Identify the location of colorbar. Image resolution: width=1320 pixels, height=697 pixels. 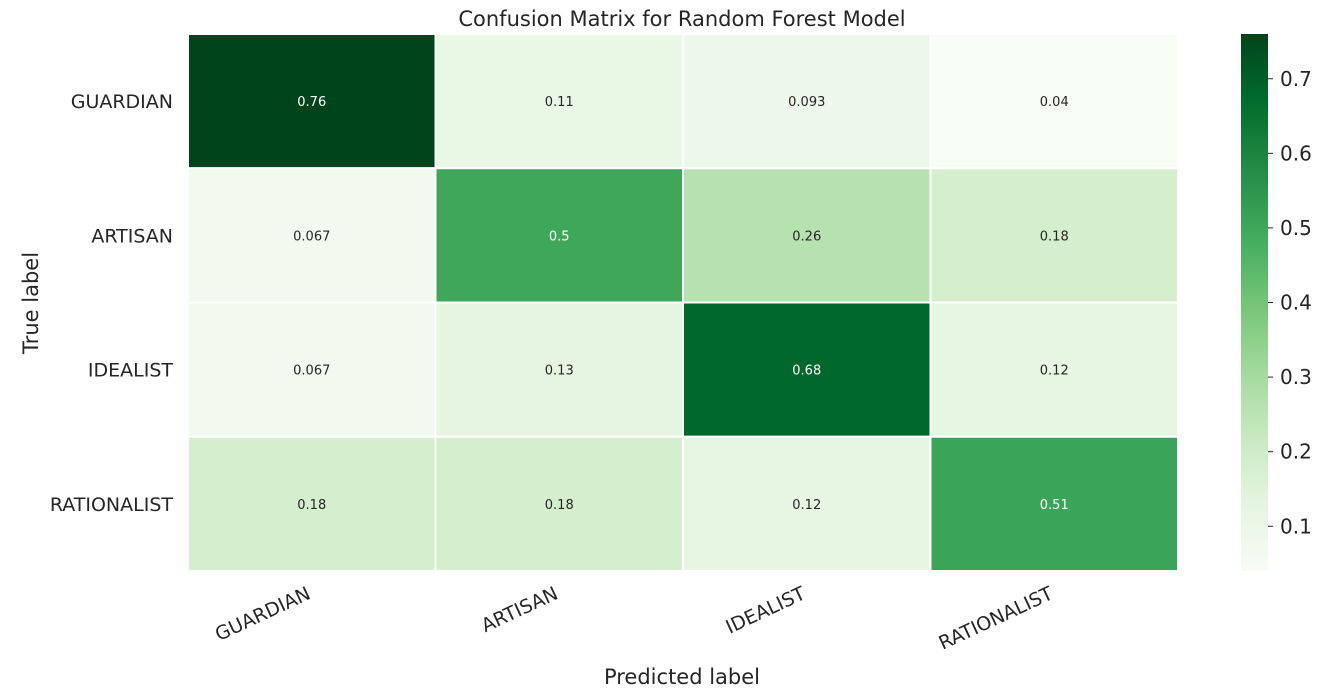
(1254, 302).